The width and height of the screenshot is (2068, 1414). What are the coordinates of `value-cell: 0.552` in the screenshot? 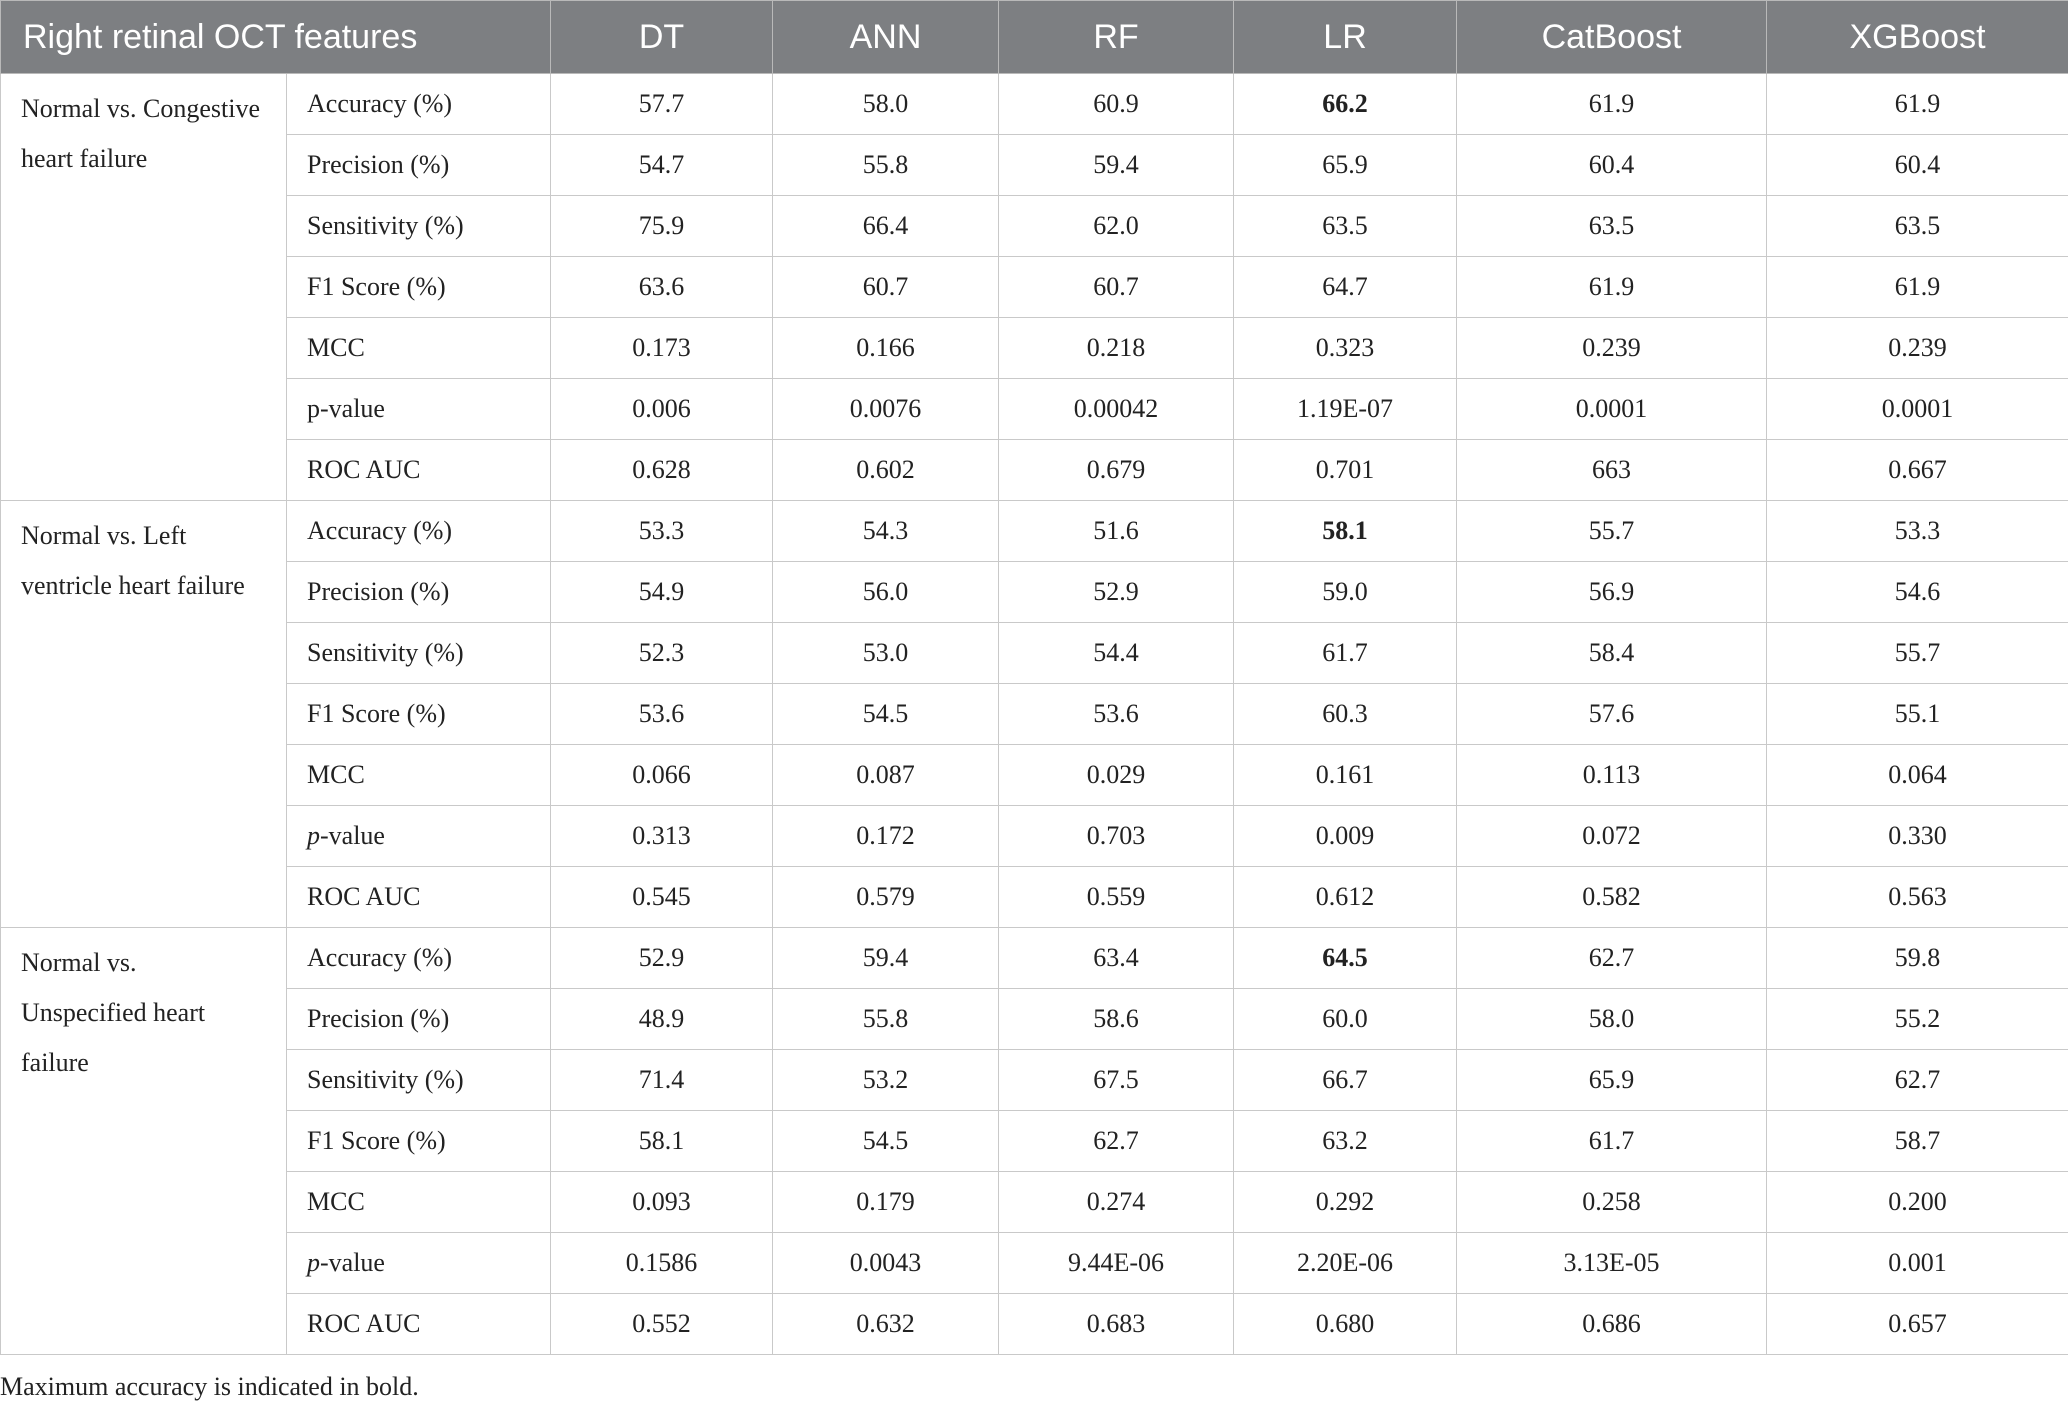 It's located at (662, 1324).